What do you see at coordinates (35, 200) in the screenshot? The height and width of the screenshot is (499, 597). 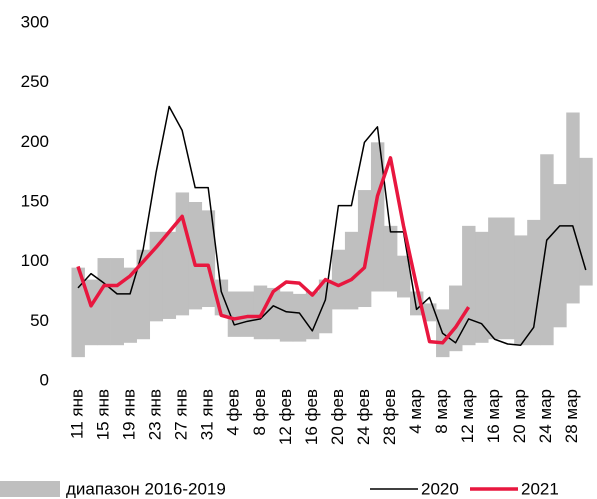 I see `y-tick-label: 150` at bounding box center [35, 200].